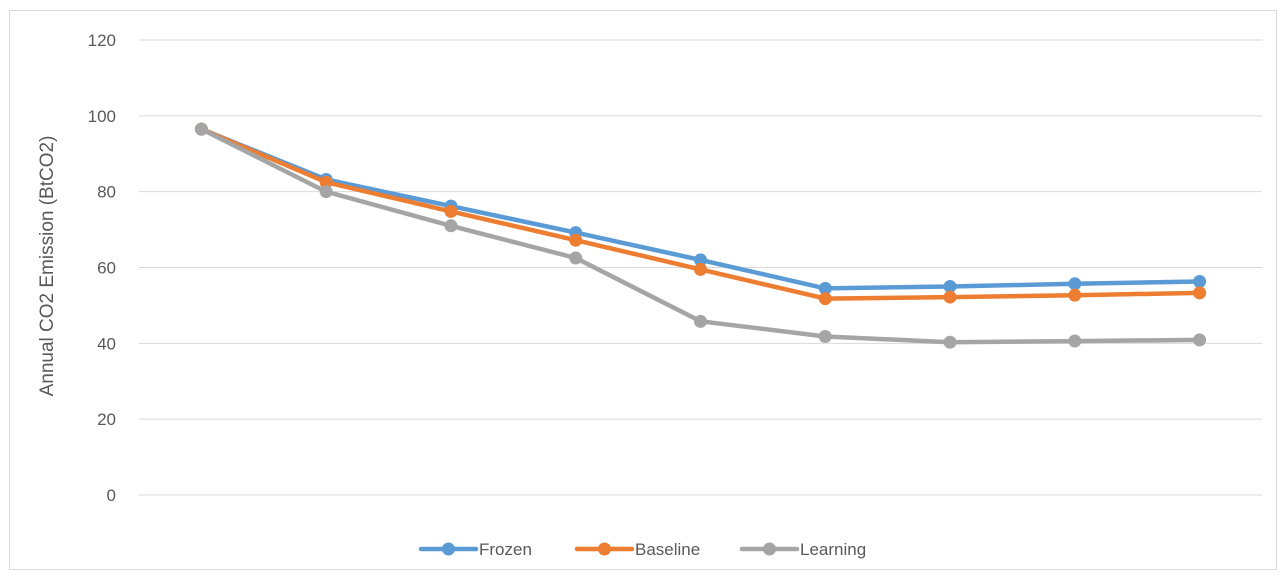 Image resolution: width=1288 pixels, height=582 pixels. Describe the element at coordinates (106, 268) in the screenshot. I see `y-tick-label: 60` at that location.